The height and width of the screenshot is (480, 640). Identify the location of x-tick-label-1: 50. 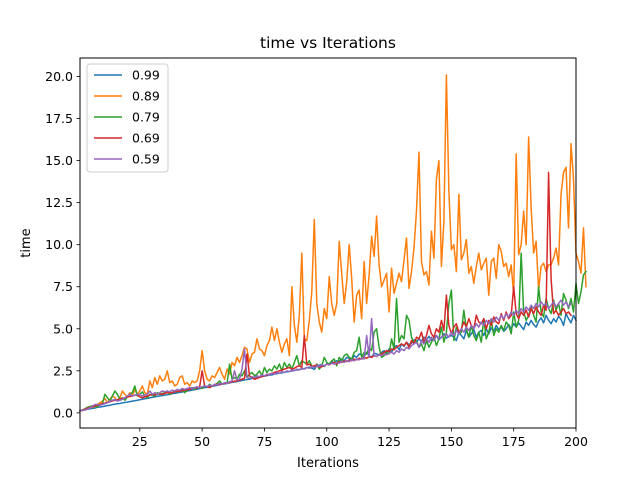
(202, 441).